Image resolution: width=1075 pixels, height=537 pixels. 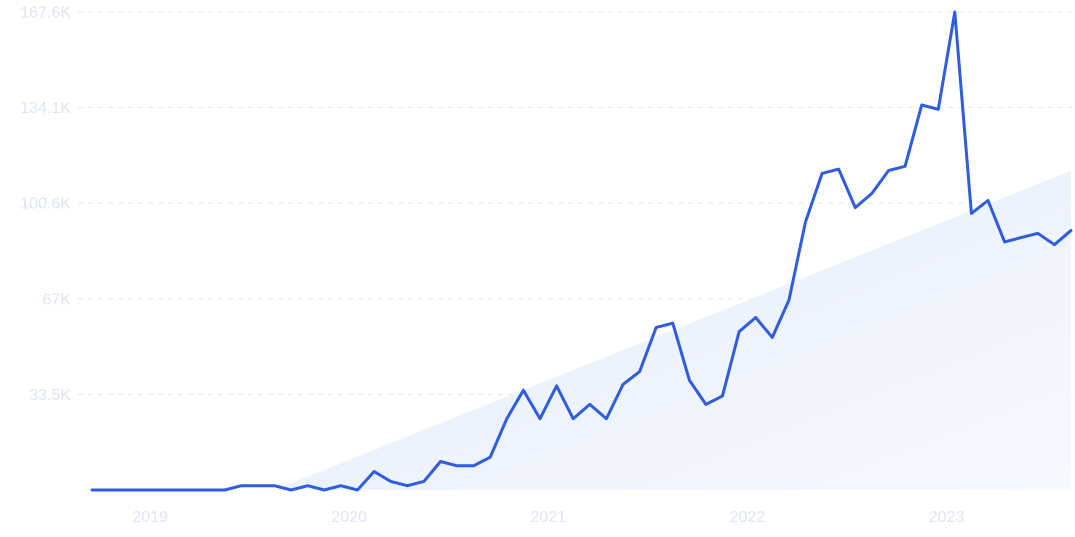 I want to click on x-tick-label: 2020, so click(x=349, y=517).